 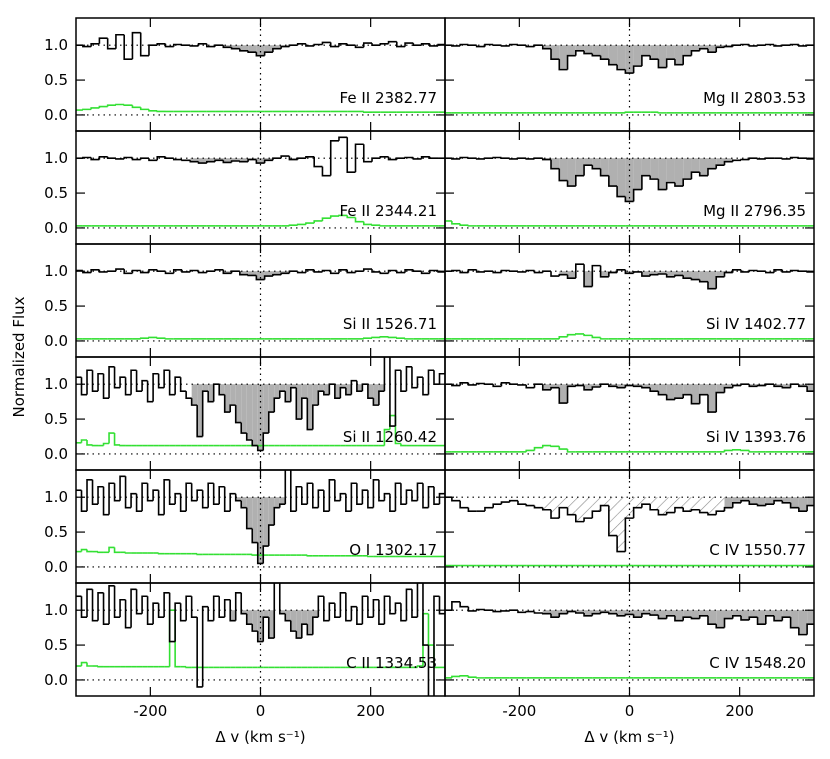 I want to click on x-axis-label: Δ v (km s⁻¹), so click(x=260, y=737).